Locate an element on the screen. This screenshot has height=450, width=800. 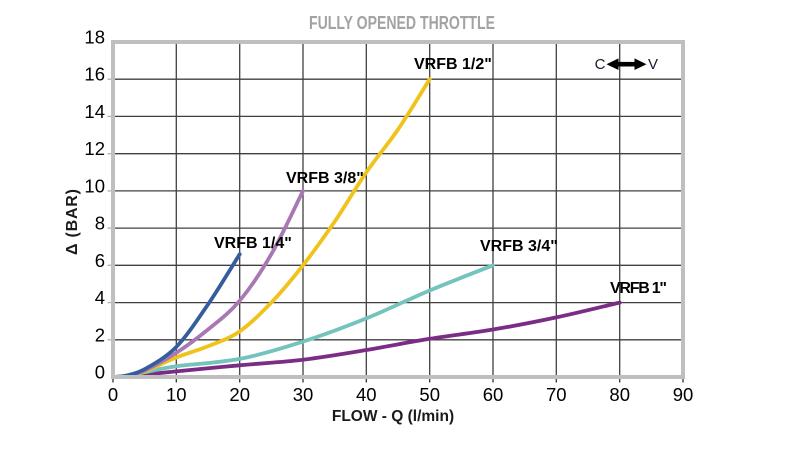
svg-text: VRFB 1/2" is located at coordinates (453, 64).